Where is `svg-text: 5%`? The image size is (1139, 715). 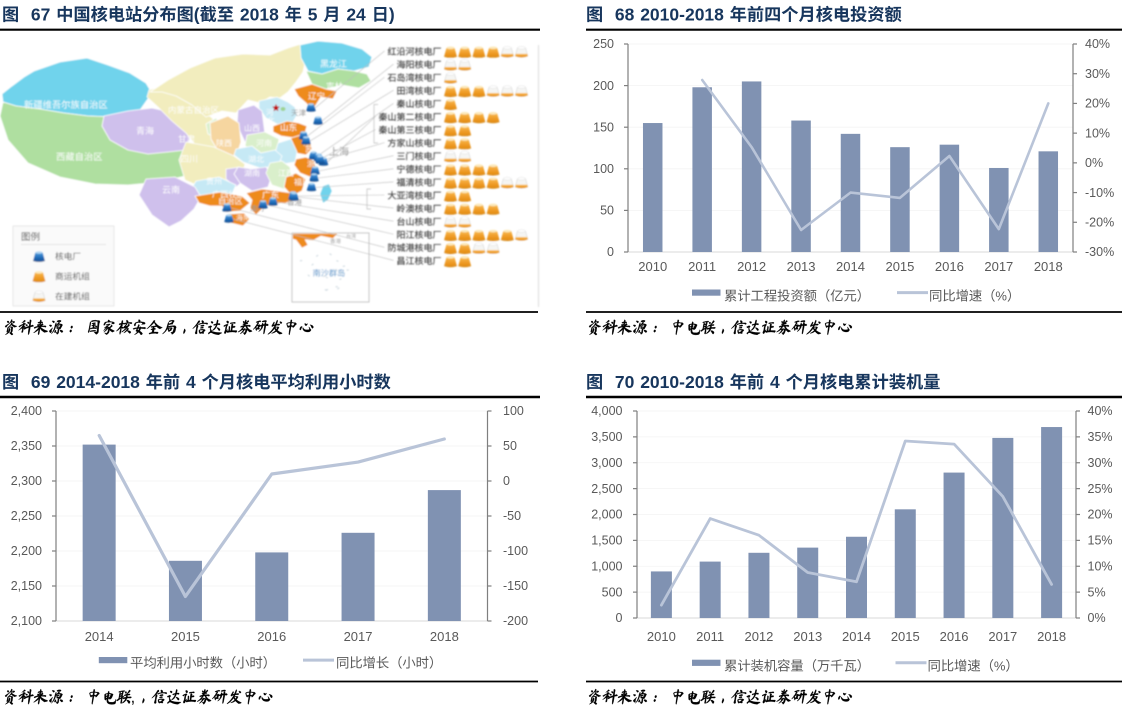
svg-text: 5% is located at coordinates (1097, 592).